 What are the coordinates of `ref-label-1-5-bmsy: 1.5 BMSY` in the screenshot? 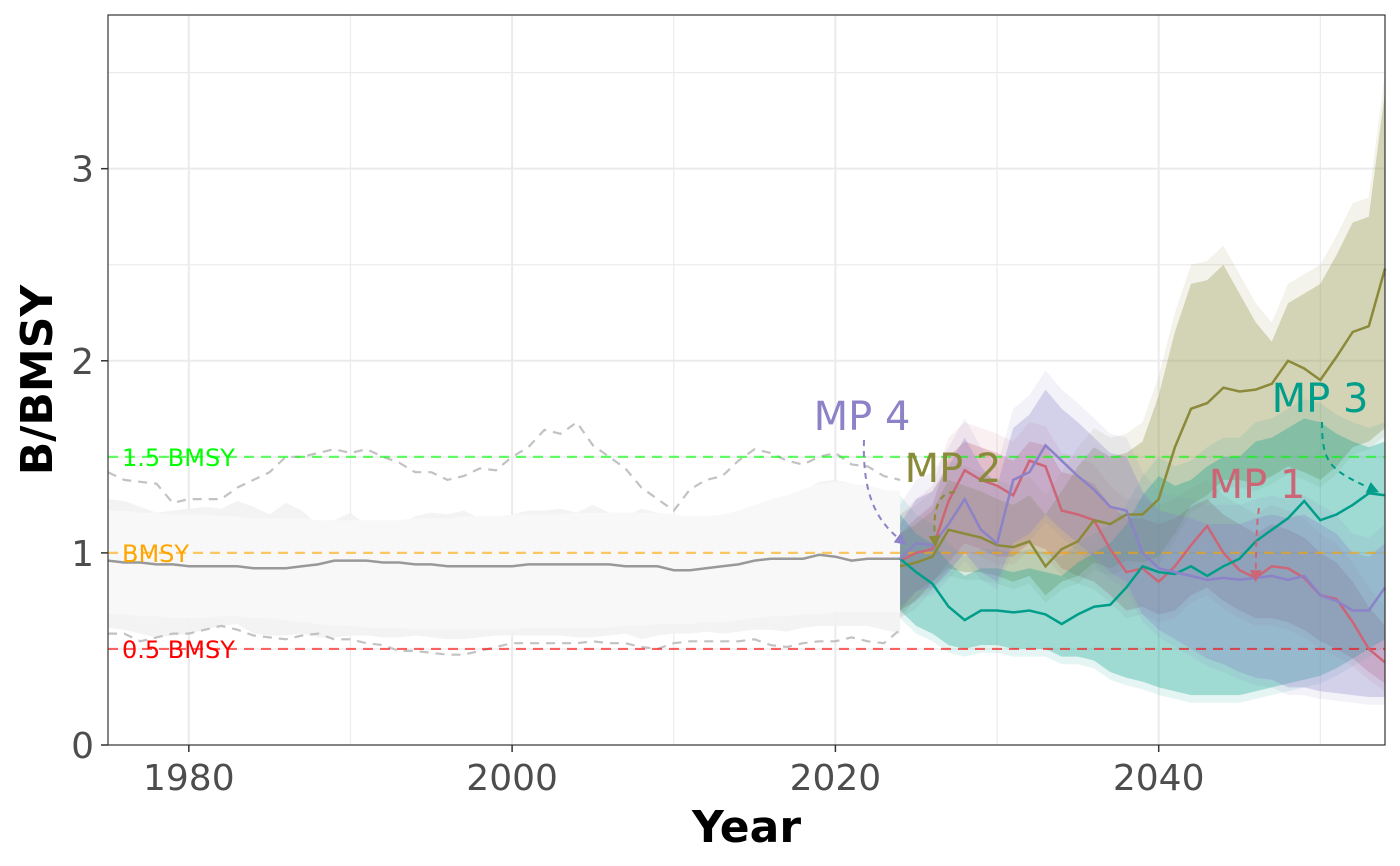 It's located at (178, 458).